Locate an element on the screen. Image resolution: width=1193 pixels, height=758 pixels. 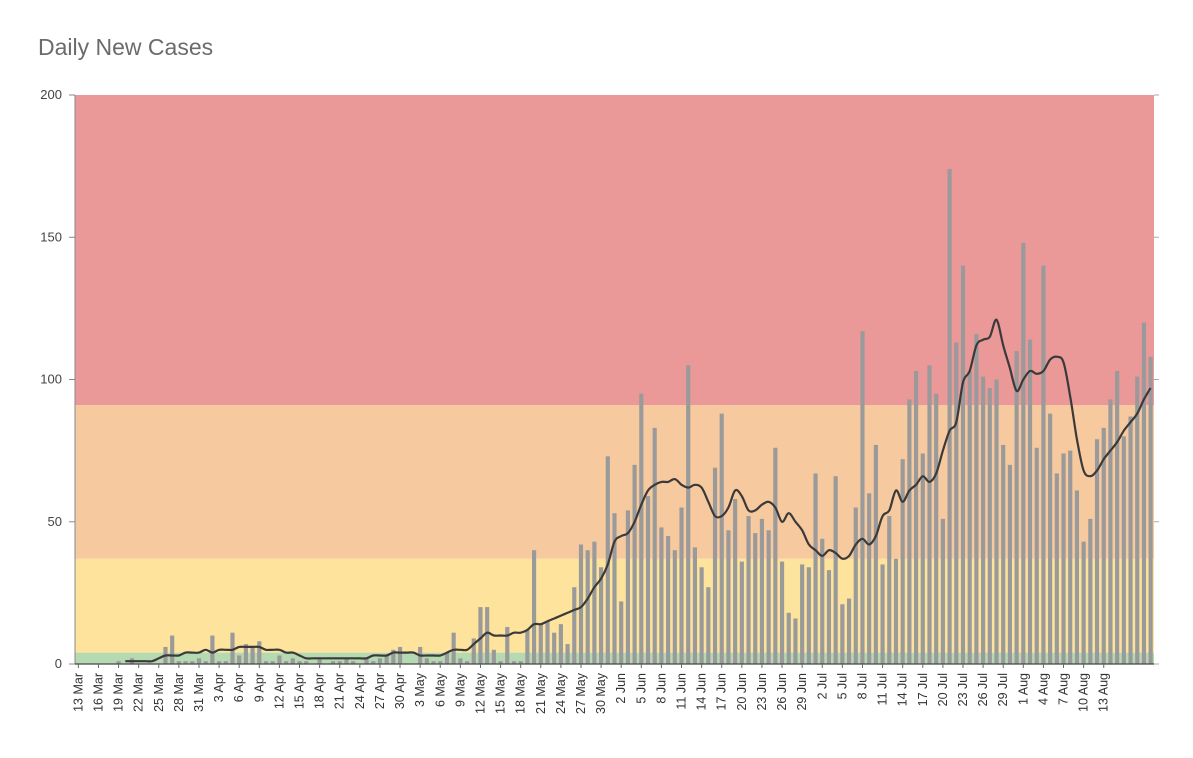
x-tick-label: 9 May is located at coordinates (460, 689).